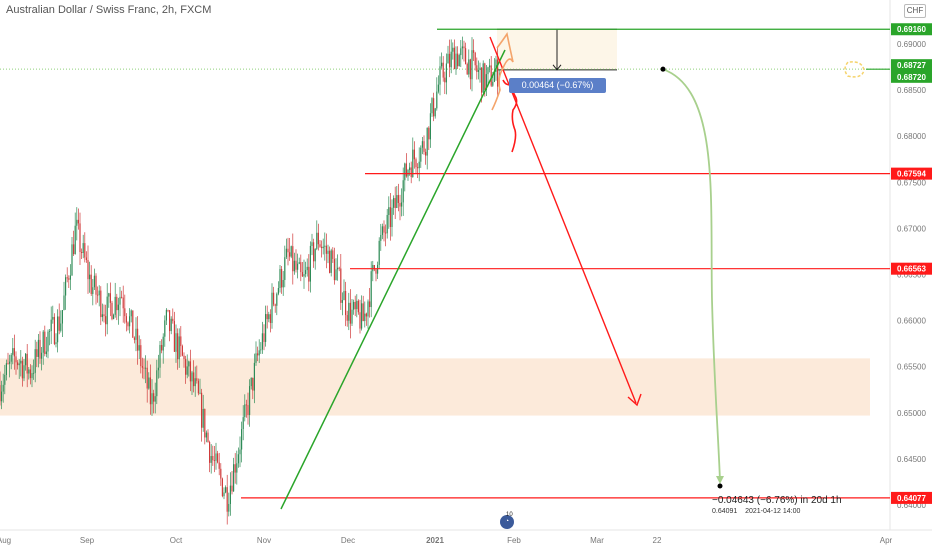 The height and width of the screenshot is (550, 932). What do you see at coordinates (756, 511) in the screenshot?
I see `projection-sub: 0.64091 2021-04-12 14:00` at bounding box center [756, 511].